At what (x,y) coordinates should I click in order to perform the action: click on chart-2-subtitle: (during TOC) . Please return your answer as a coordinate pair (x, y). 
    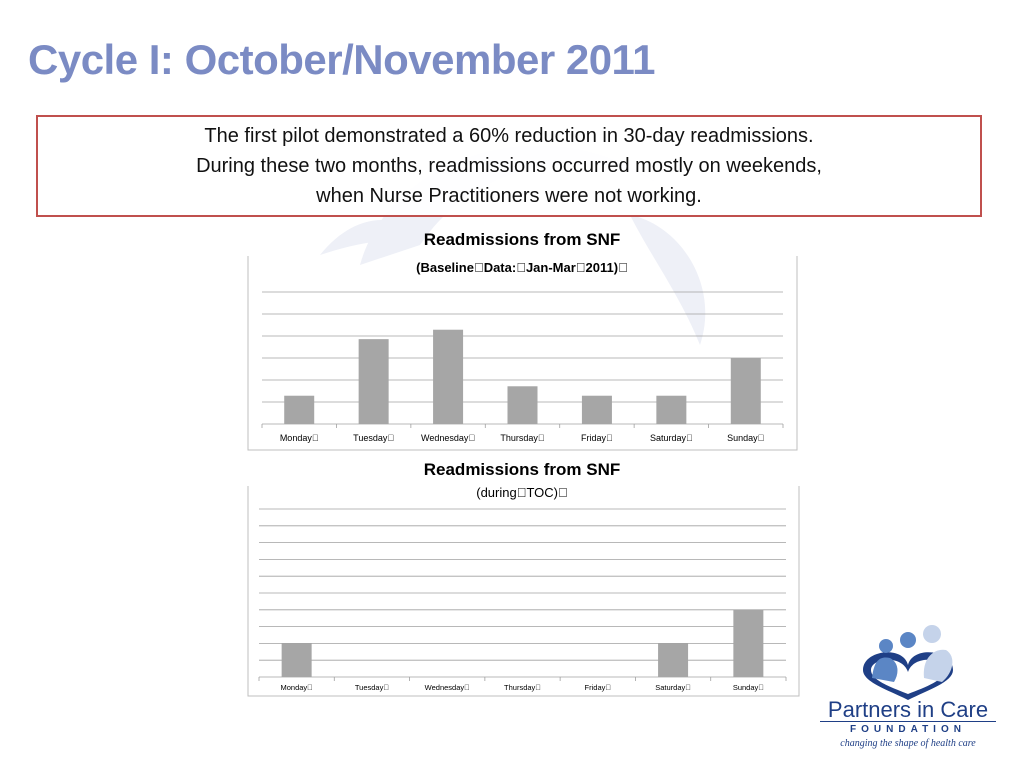
    Looking at the image, I should click on (522, 492).